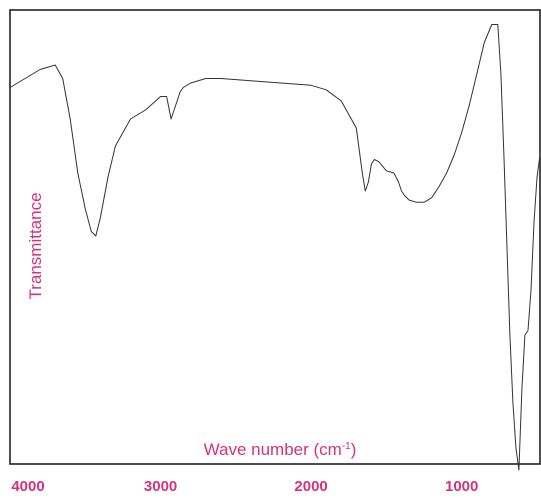  What do you see at coordinates (244, 486) in the screenshot?
I see `x-tick-labels: 4000 3000 2000 1000` at bounding box center [244, 486].